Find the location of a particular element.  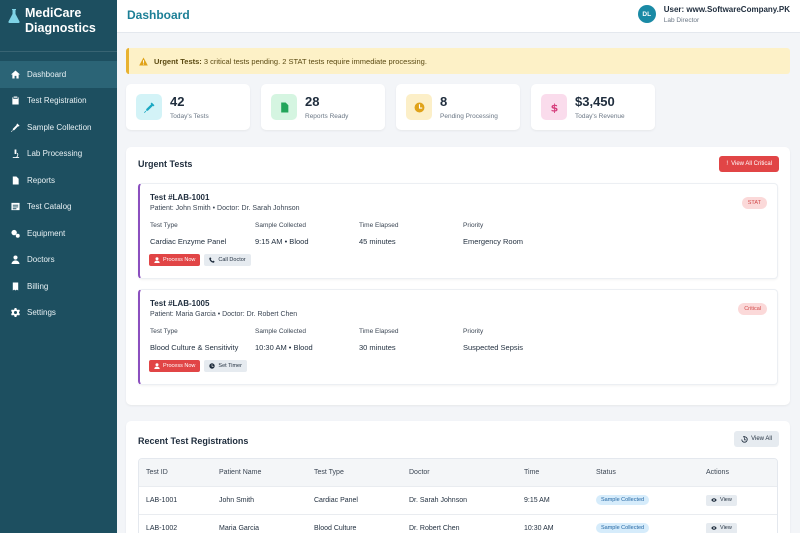

value-sample-collected: 9:15 AM • Blood is located at coordinates (282, 241).